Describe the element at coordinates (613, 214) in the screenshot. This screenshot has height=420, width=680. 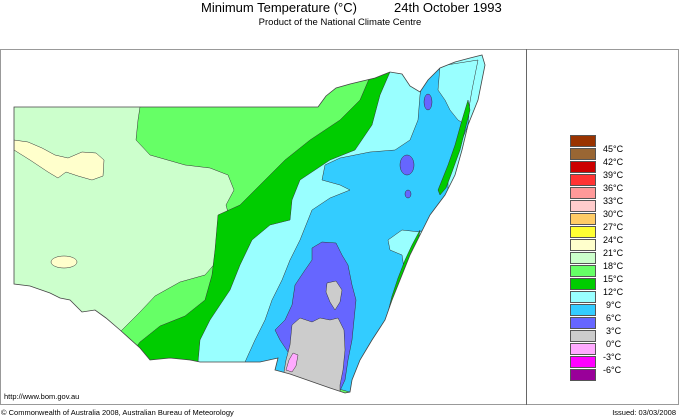
I see `legend-label: 30°C` at that location.